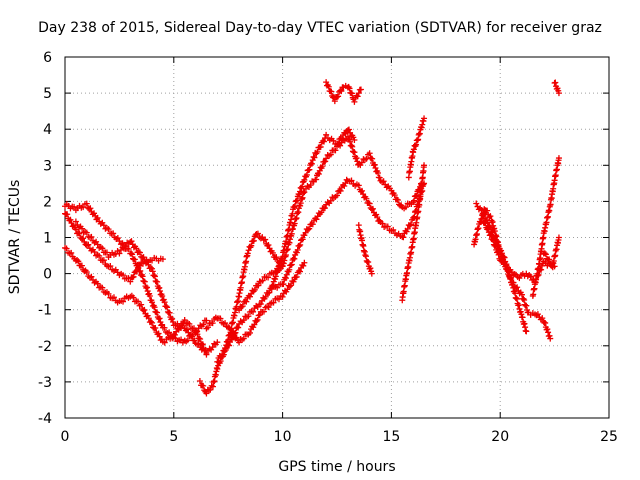 The image size is (640, 480). What do you see at coordinates (65, 437) in the screenshot?
I see `x-tick-label: 0` at bounding box center [65, 437].